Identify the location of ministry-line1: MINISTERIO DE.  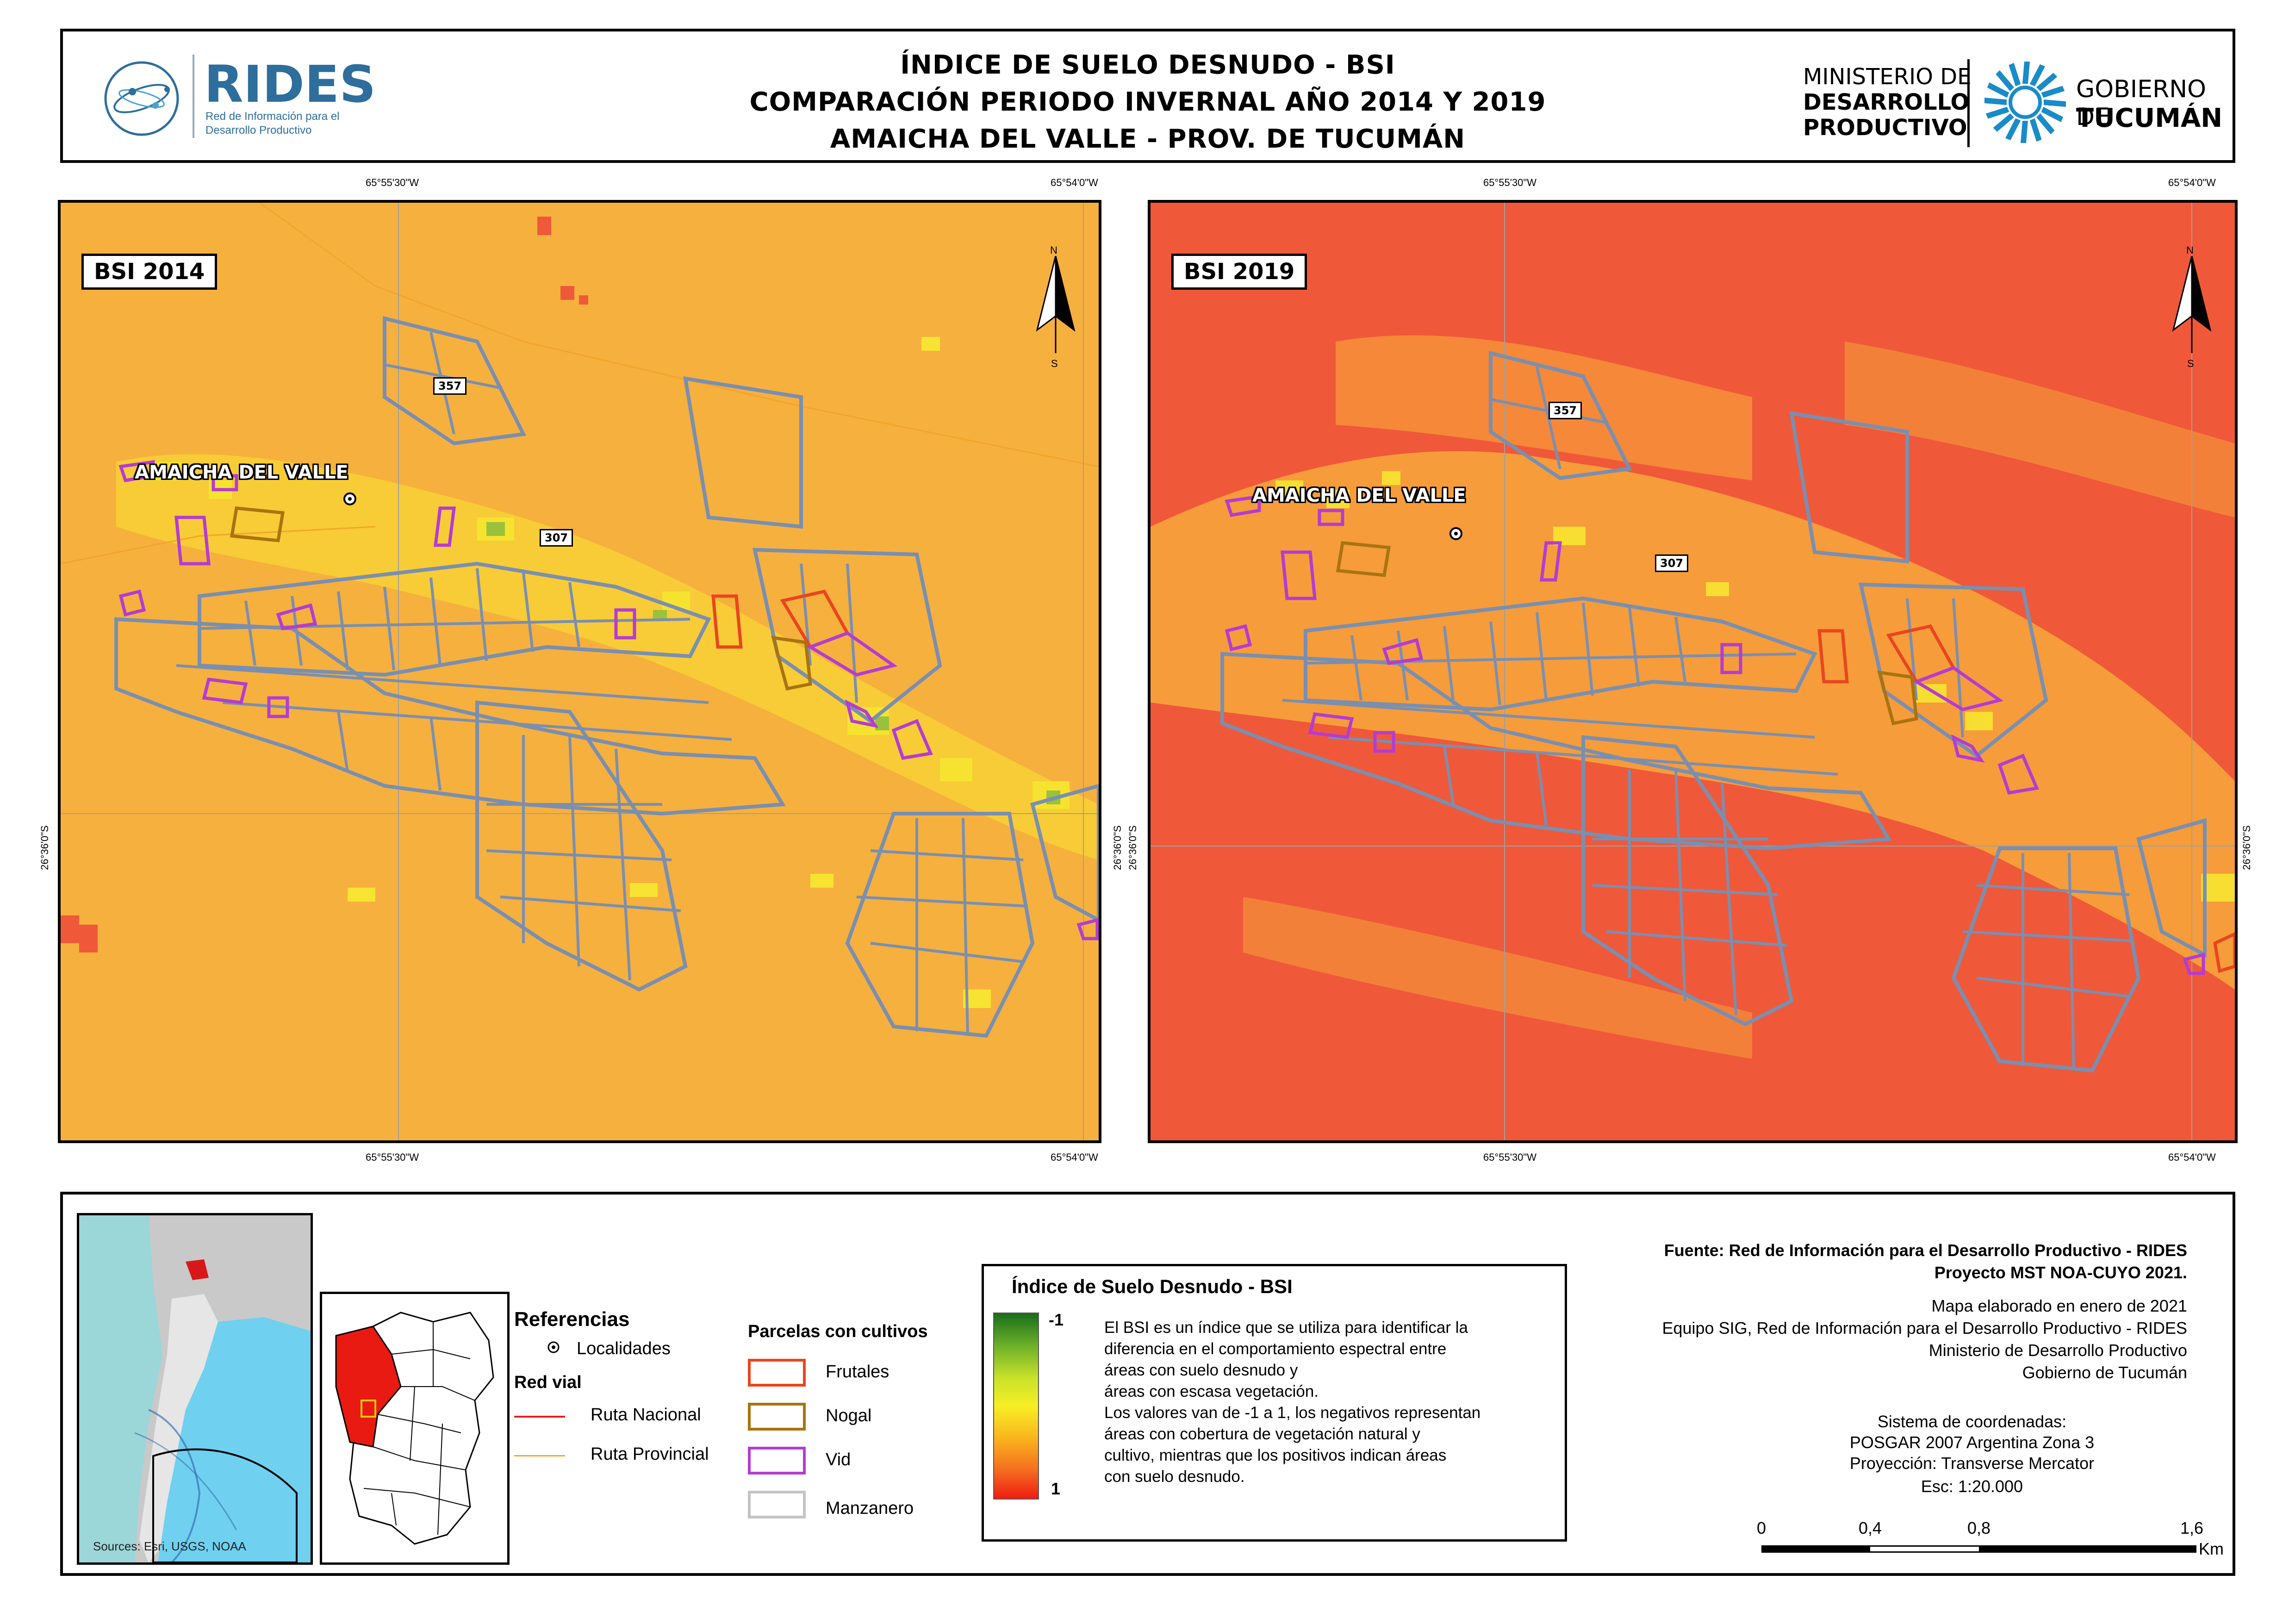
(1887, 77).